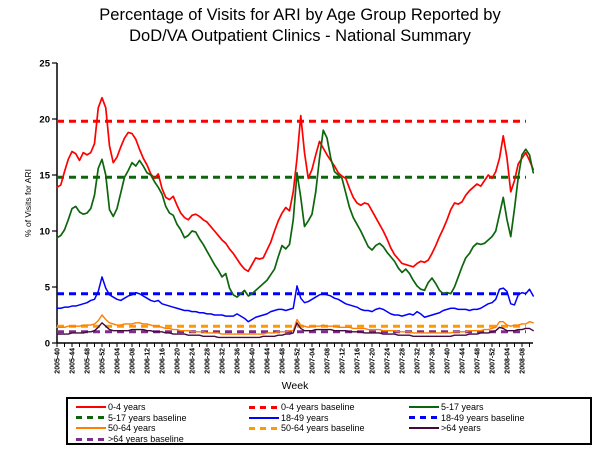 This screenshot has height=450, width=600. What do you see at coordinates (499, 428) in the screenshot?
I see `legend-item: >64 years` at bounding box center [499, 428].